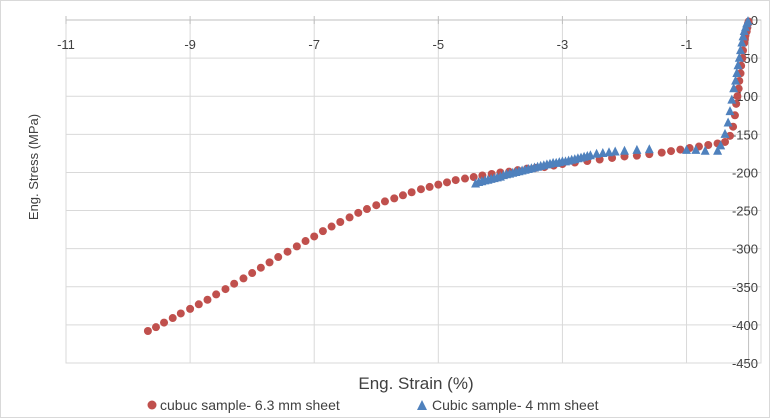  Describe the element at coordinates (745, 134) in the screenshot. I see `y-tick-label: -150` at that location.